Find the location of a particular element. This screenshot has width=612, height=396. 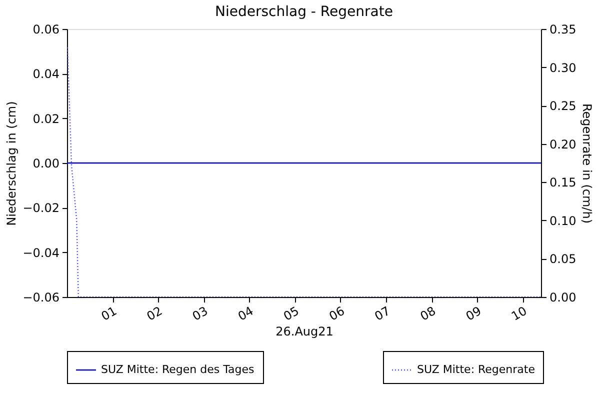

x-tick-label: 01 is located at coordinates (109, 314).